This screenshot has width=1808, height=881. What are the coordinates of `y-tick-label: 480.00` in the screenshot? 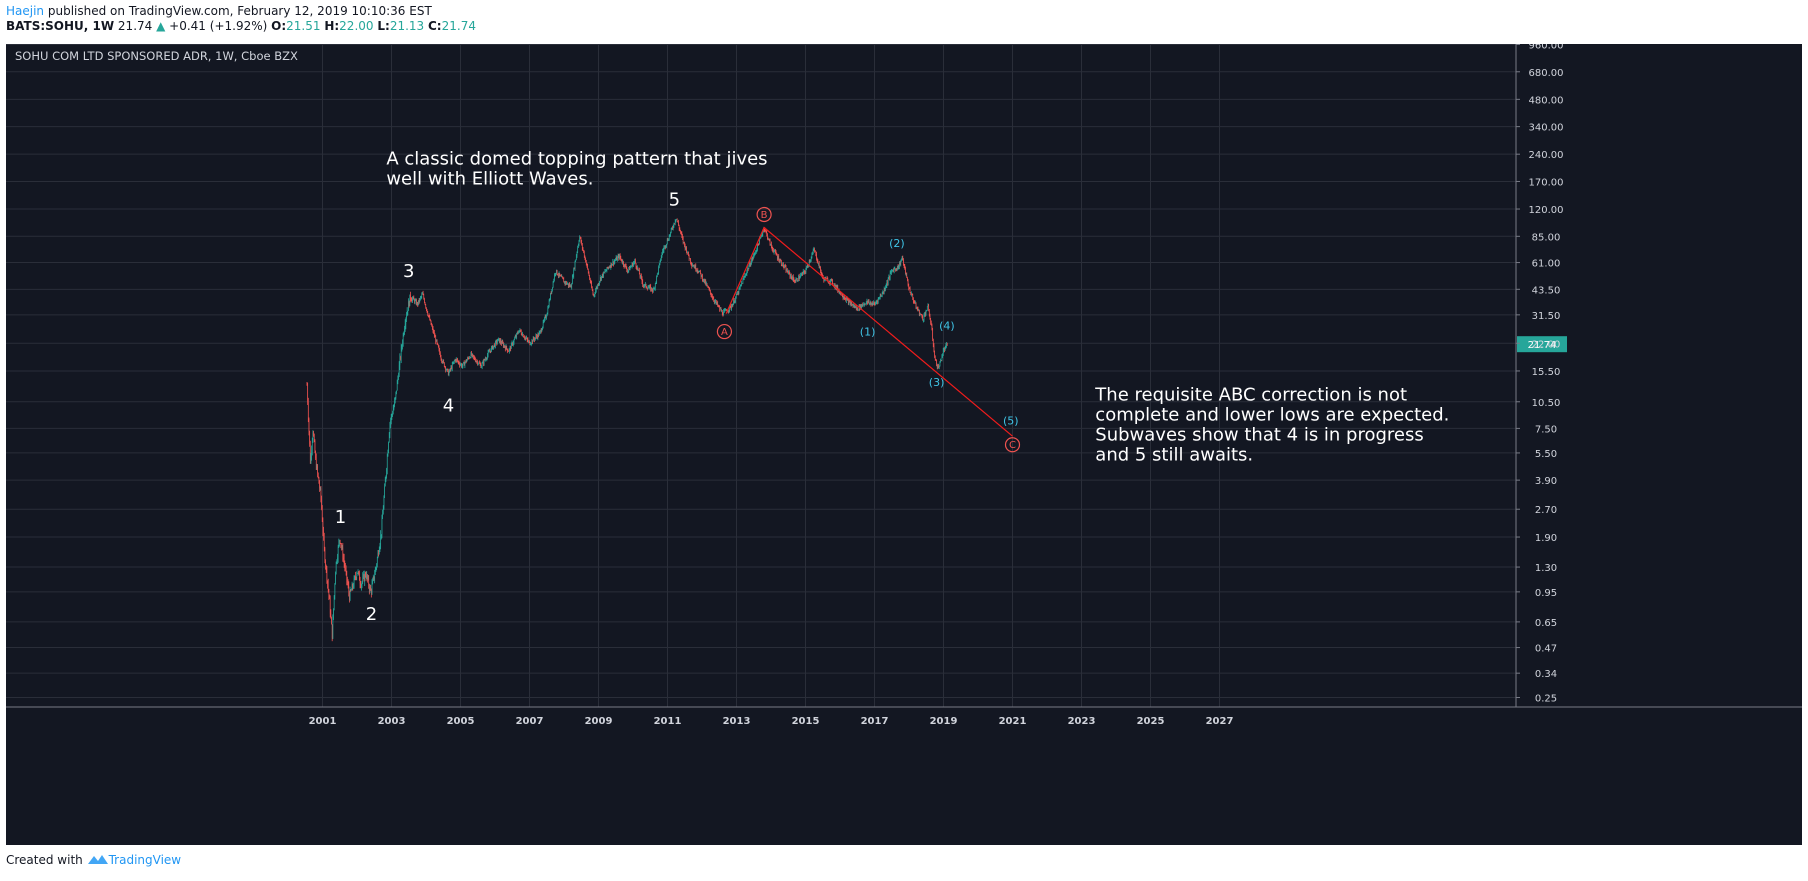 It's located at (1546, 100).